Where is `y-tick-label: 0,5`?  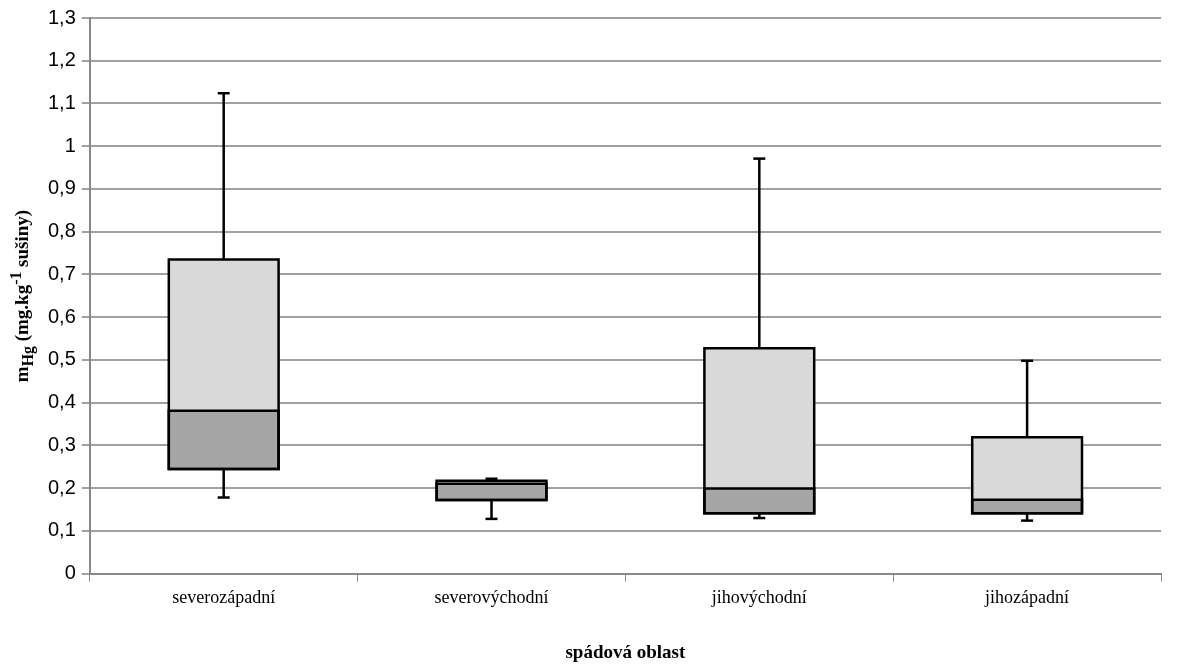
y-tick-label: 0,5 is located at coordinates (61, 358).